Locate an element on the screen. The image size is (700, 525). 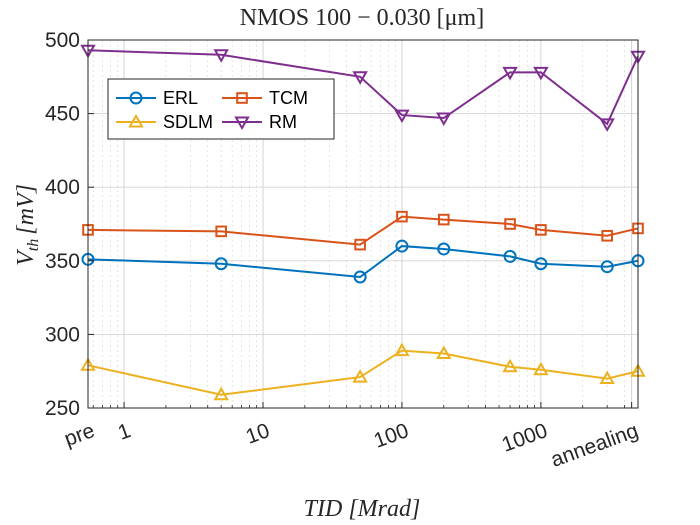
y-axis-label: Vth[mV] is located at coordinates (27, 225).